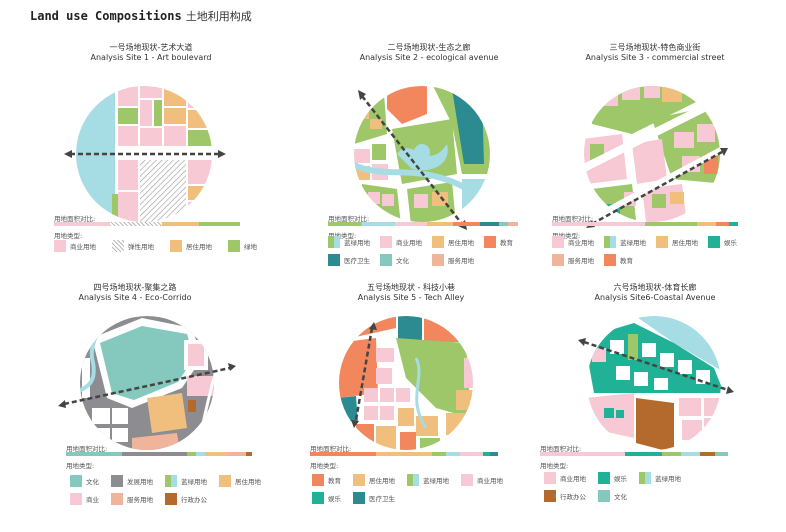  Describe the element at coordinates (250, 247) in the screenshot. I see `legend-label: 绿地` at that location.